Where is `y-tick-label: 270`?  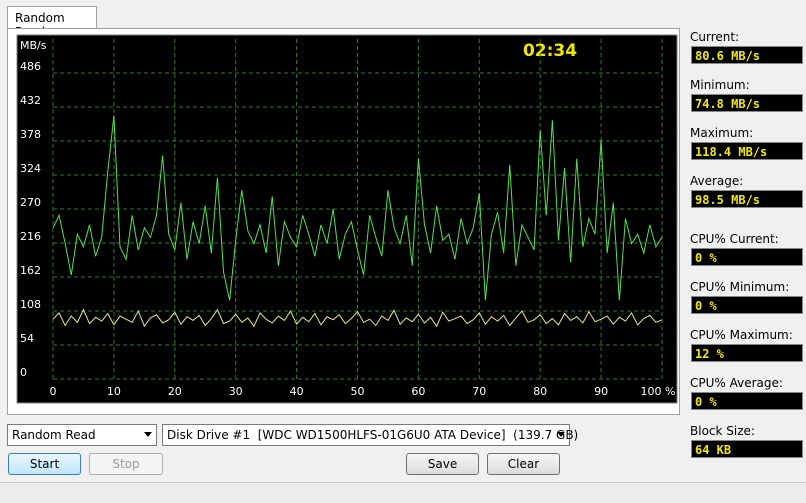
y-tick-label: 270 is located at coordinates (30, 202).